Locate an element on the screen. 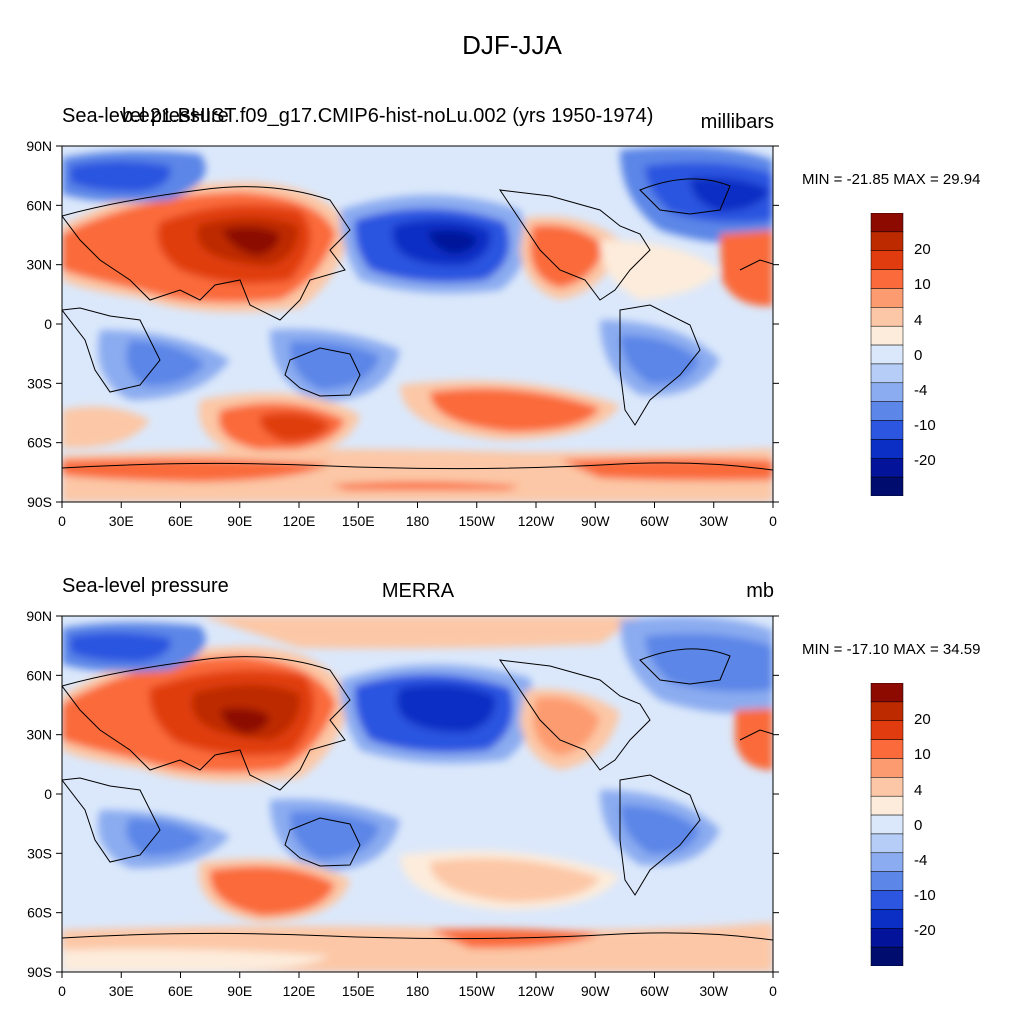 This screenshot has height=1024, width=1024. panel1-minmax: MIN = -21.85 MAX = 29.94 is located at coordinates (891, 179).